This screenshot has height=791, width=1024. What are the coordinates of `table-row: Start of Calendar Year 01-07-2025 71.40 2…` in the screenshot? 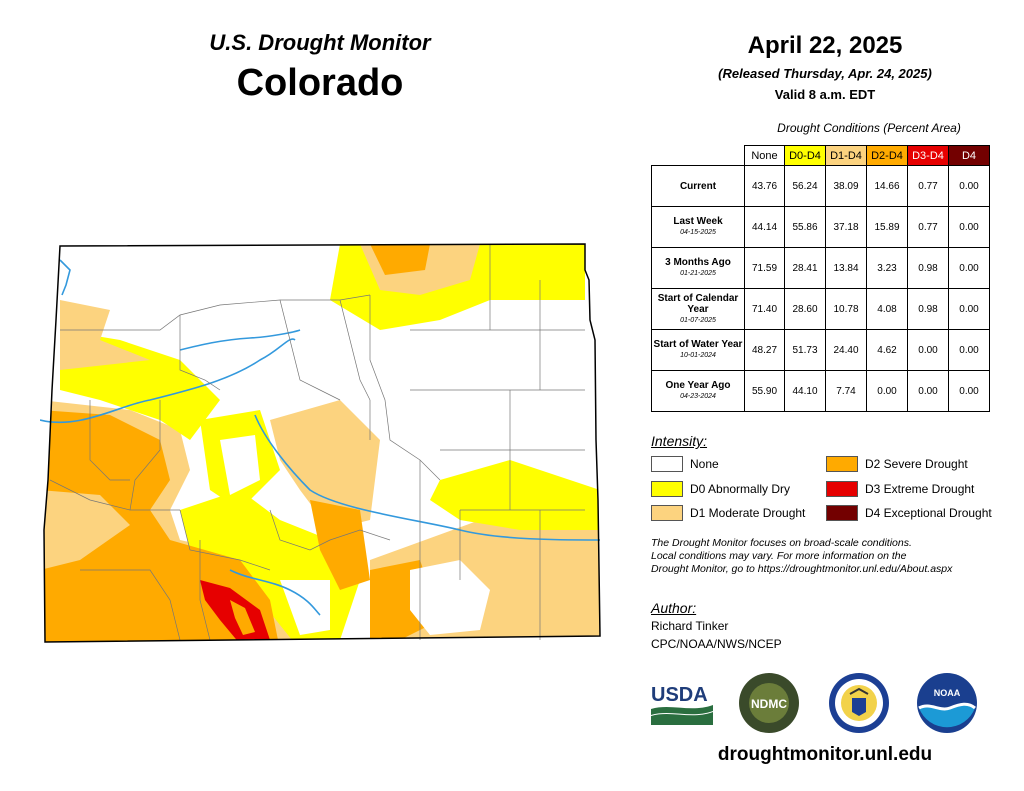 It's located at (820, 309).